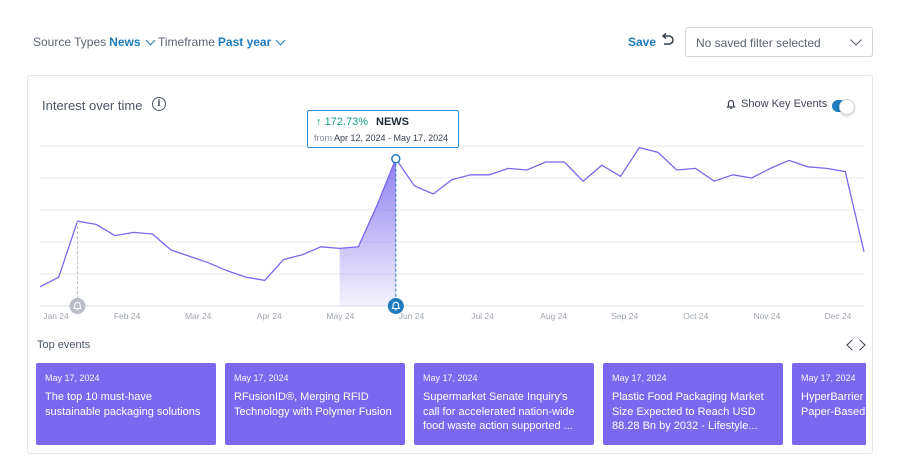 The image size is (900, 462). What do you see at coordinates (198, 316) in the screenshot?
I see `x-tick-label: Mar 24` at bounding box center [198, 316].